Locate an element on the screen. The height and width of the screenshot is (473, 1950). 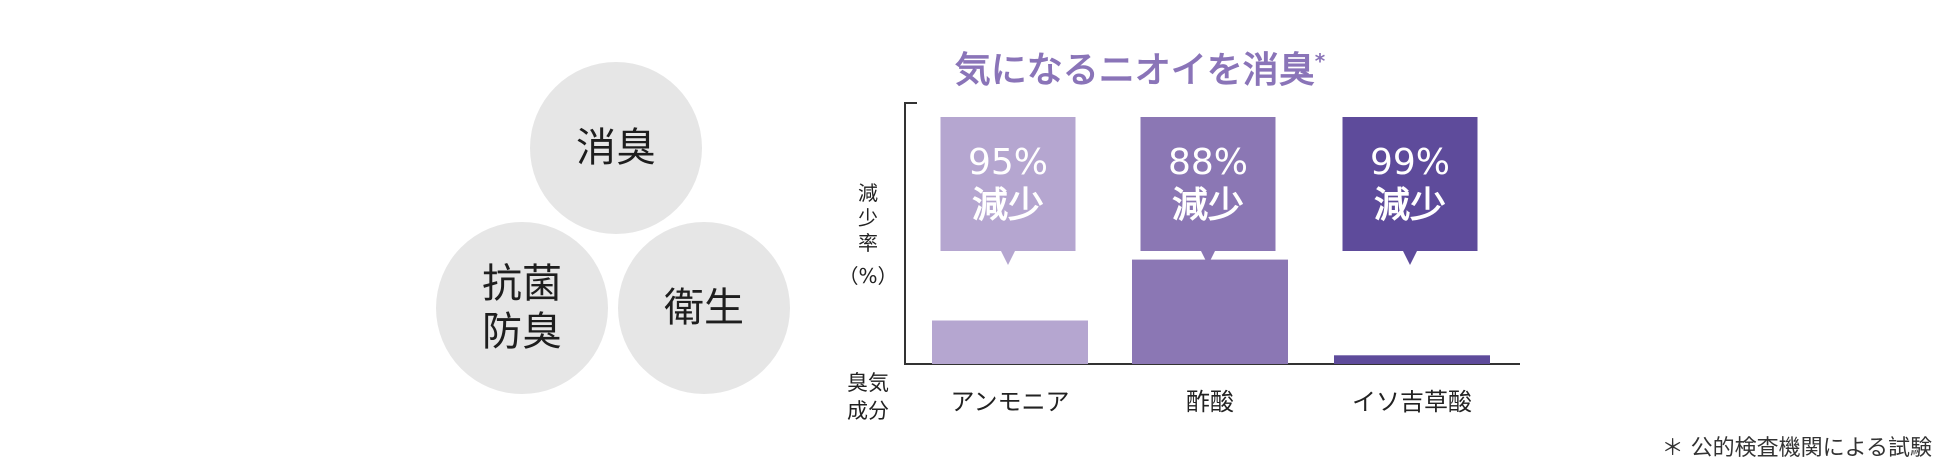
circle-deodorize-label: 消臭 is located at coordinates (616, 148).